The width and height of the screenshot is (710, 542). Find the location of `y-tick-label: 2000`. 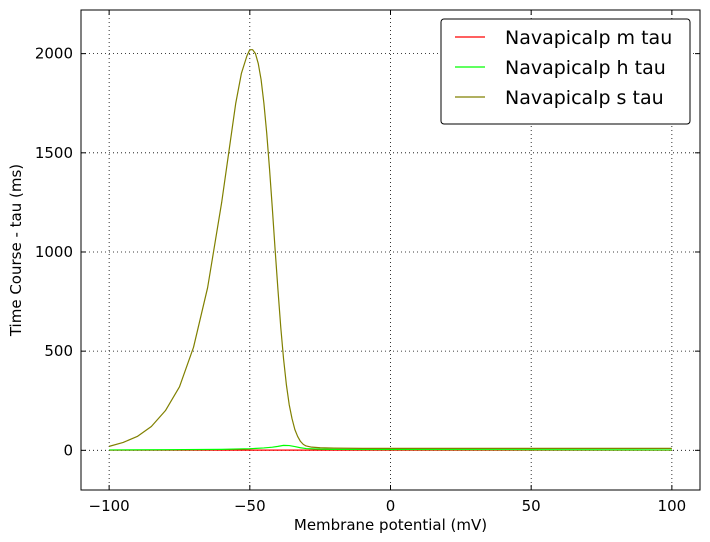

y-tick-label: 2000 is located at coordinates (54, 54).